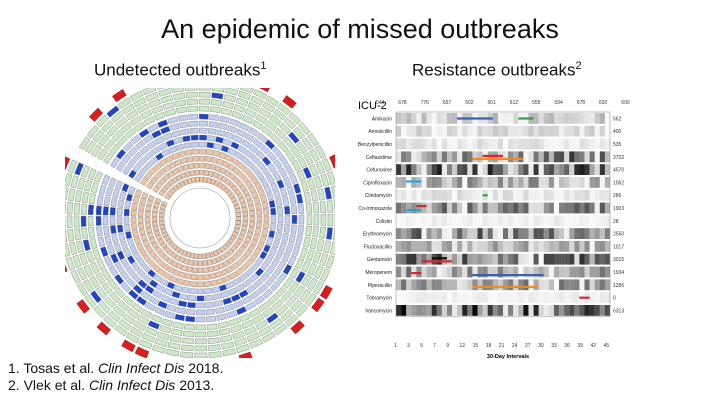 This screenshot has height=405, width=720. Describe the element at coordinates (469, 103) in the screenshot. I see `top-number: 502` at that location.